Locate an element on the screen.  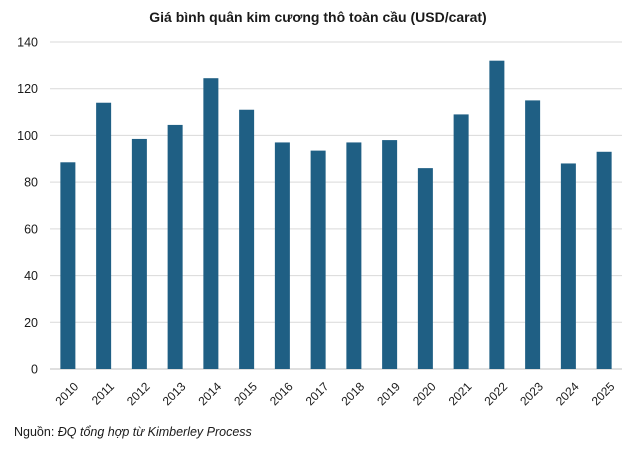
y-tick-label: 140 is located at coordinates (27, 43).